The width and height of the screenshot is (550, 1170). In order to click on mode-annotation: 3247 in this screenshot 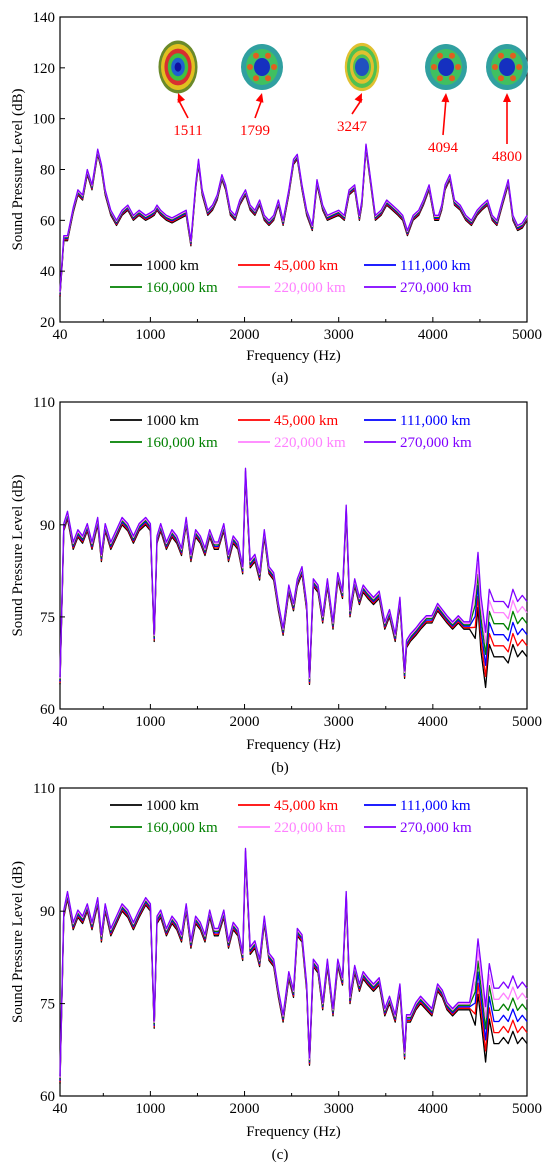, I will do `click(358, 88)`.